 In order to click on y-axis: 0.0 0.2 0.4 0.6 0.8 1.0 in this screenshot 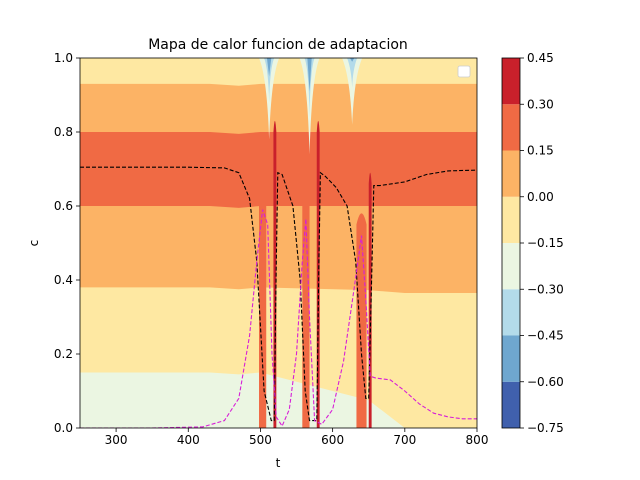, I will do `click(67, 243)`.